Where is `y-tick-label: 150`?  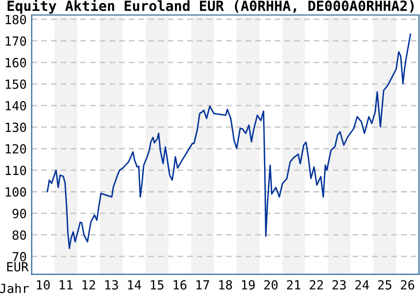 y-tick-label: 150 is located at coordinates (16, 84).